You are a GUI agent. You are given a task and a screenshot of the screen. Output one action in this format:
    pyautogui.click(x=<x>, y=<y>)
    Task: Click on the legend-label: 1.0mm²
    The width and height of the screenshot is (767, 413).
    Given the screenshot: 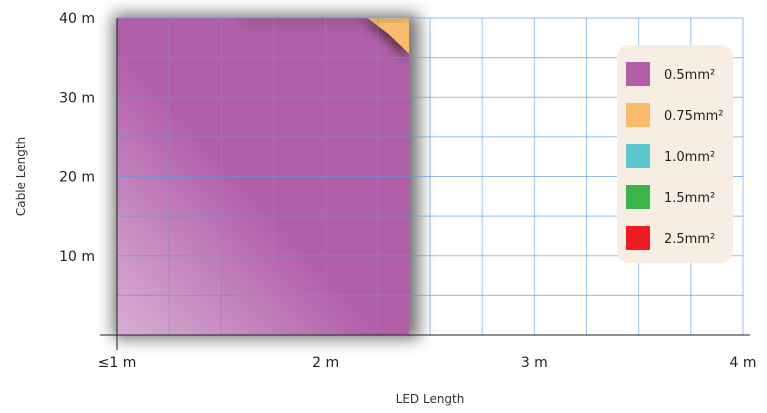 What is the action you would take?
    pyautogui.click(x=689, y=157)
    